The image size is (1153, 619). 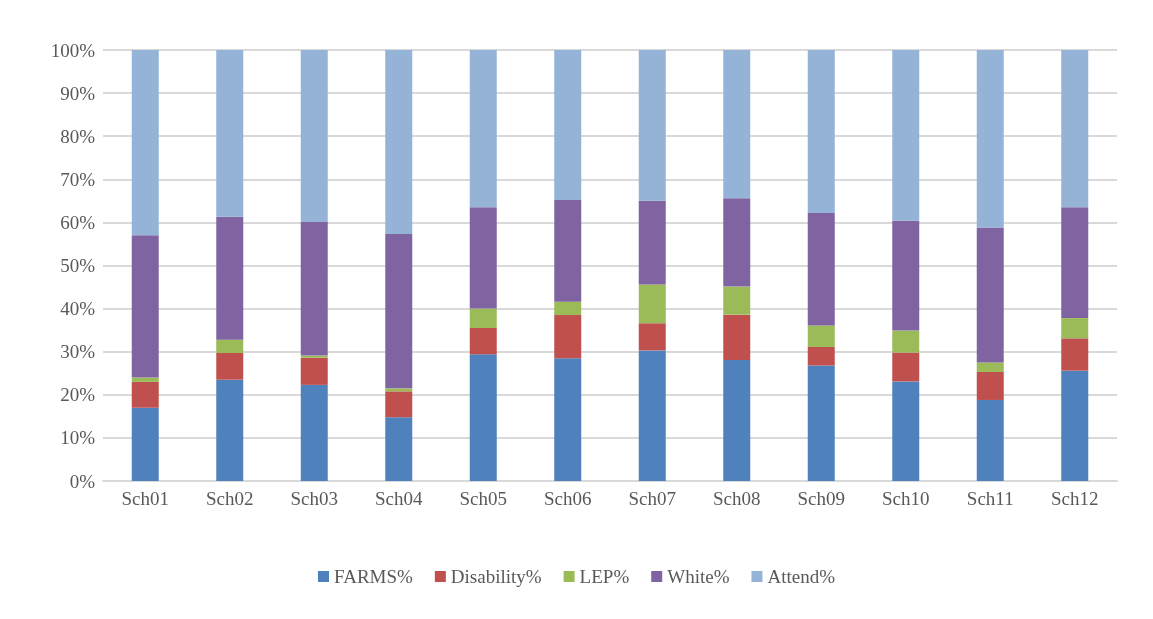 What do you see at coordinates (698, 576) in the screenshot?
I see `legend-label: White%` at bounding box center [698, 576].